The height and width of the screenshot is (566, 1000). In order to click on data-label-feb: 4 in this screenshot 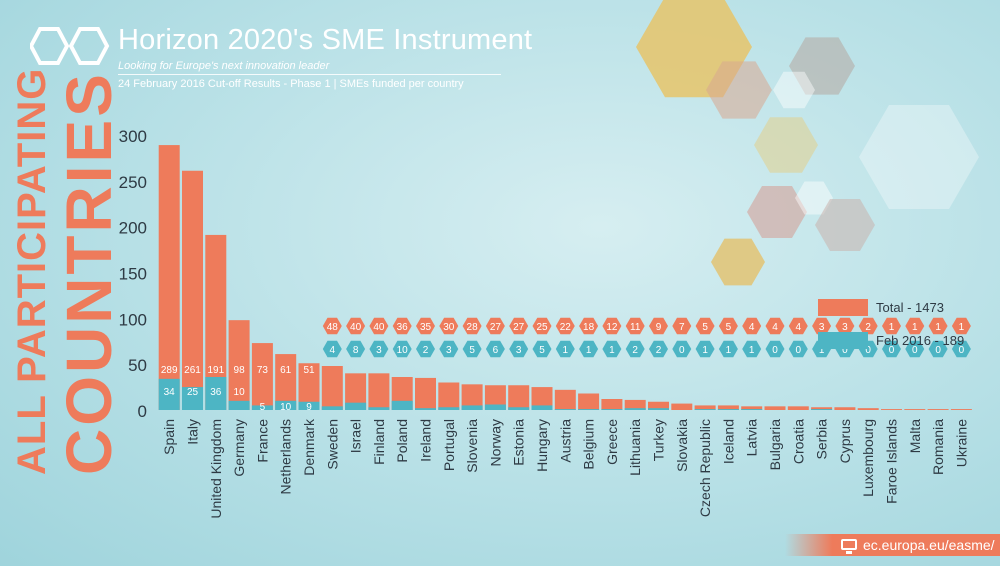, I will do `click(333, 350)`.